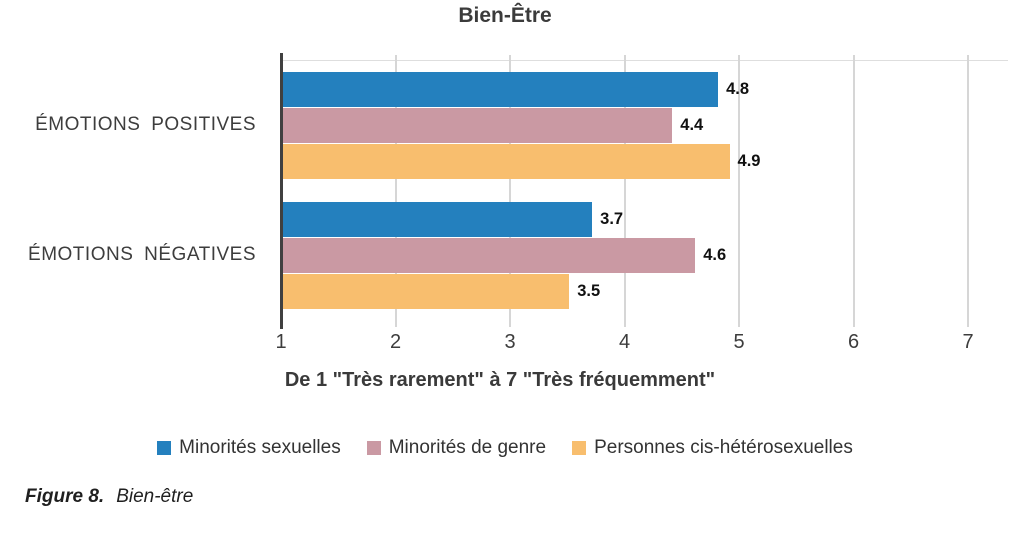 The width and height of the screenshot is (1025, 538). I want to click on x-tick-label: 1, so click(281, 342).